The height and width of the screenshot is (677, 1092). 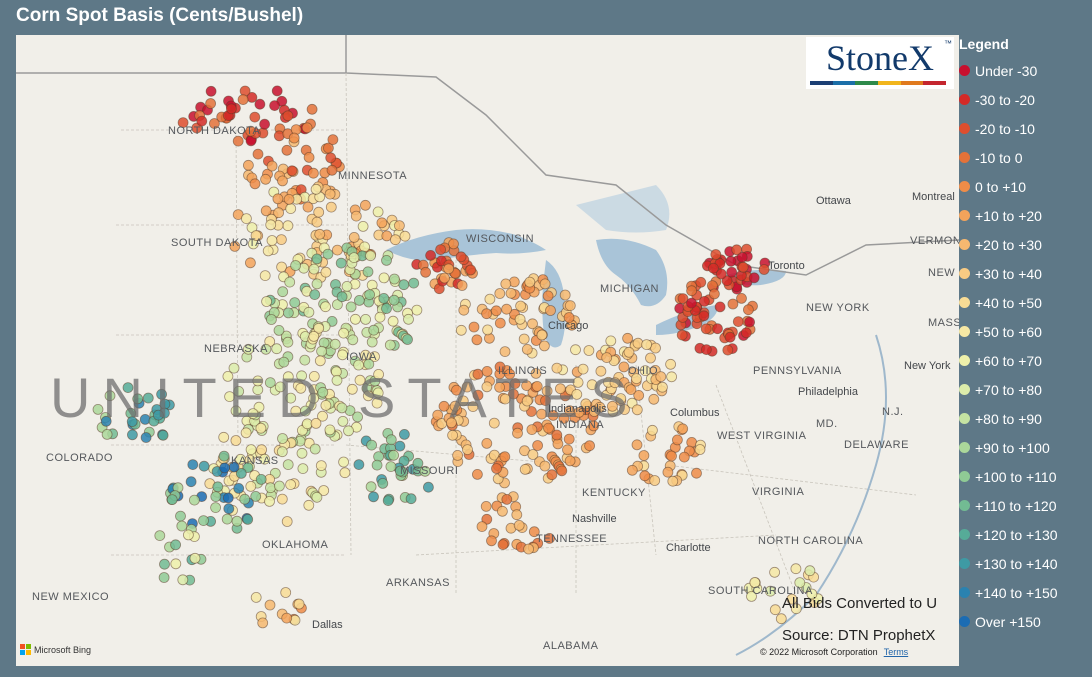 I want to click on legend-item: +140 to +150, so click(x=1025, y=592).